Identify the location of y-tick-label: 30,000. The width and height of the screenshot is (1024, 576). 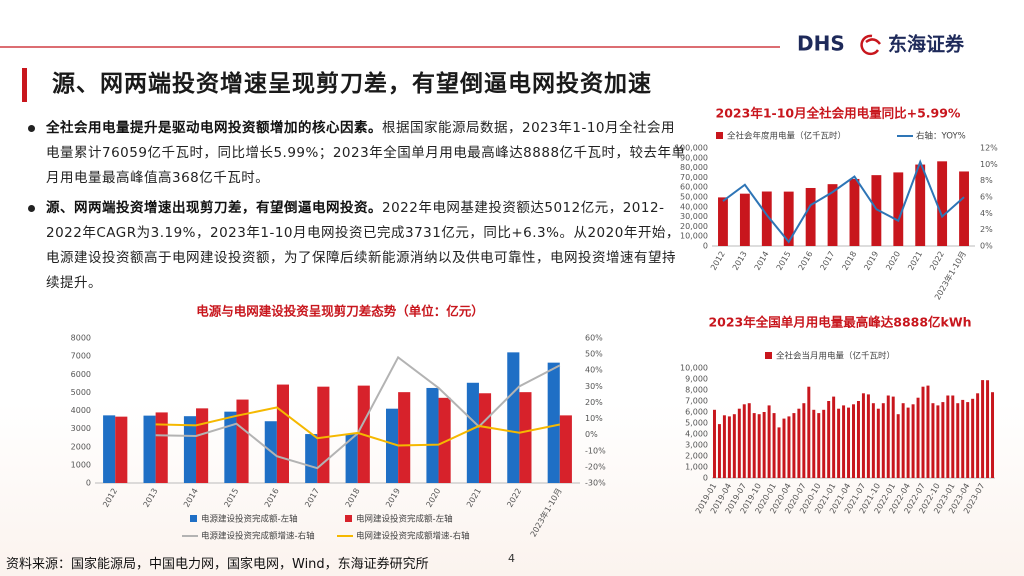
(694, 216).